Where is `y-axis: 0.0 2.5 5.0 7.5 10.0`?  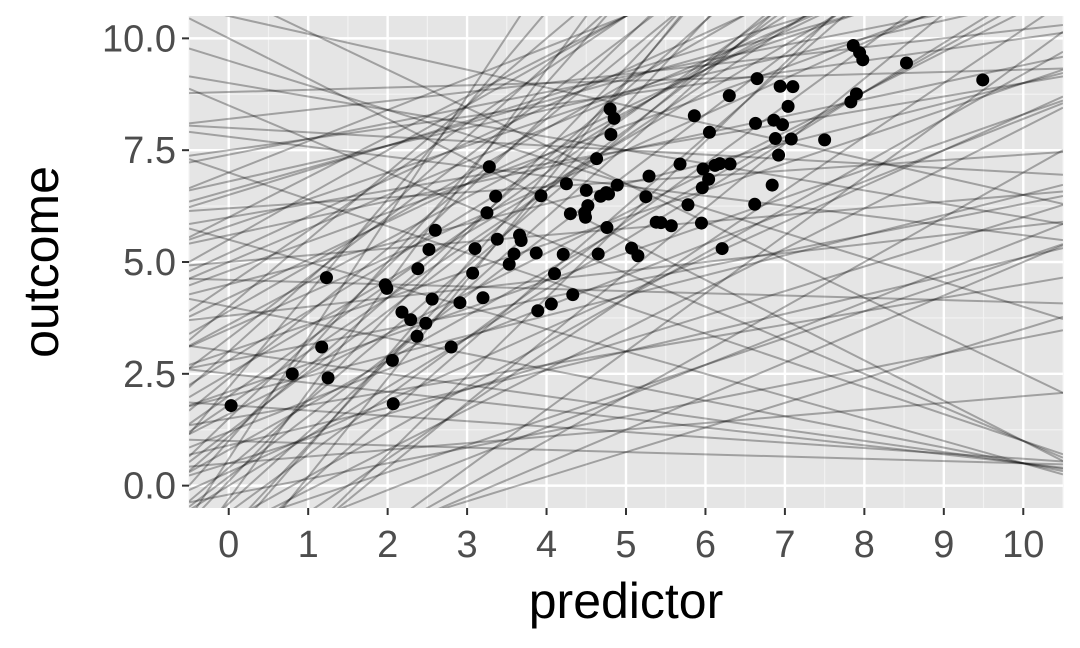
y-axis: 0.0 2.5 5.0 7.5 10.0 is located at coordinates (145, 263).